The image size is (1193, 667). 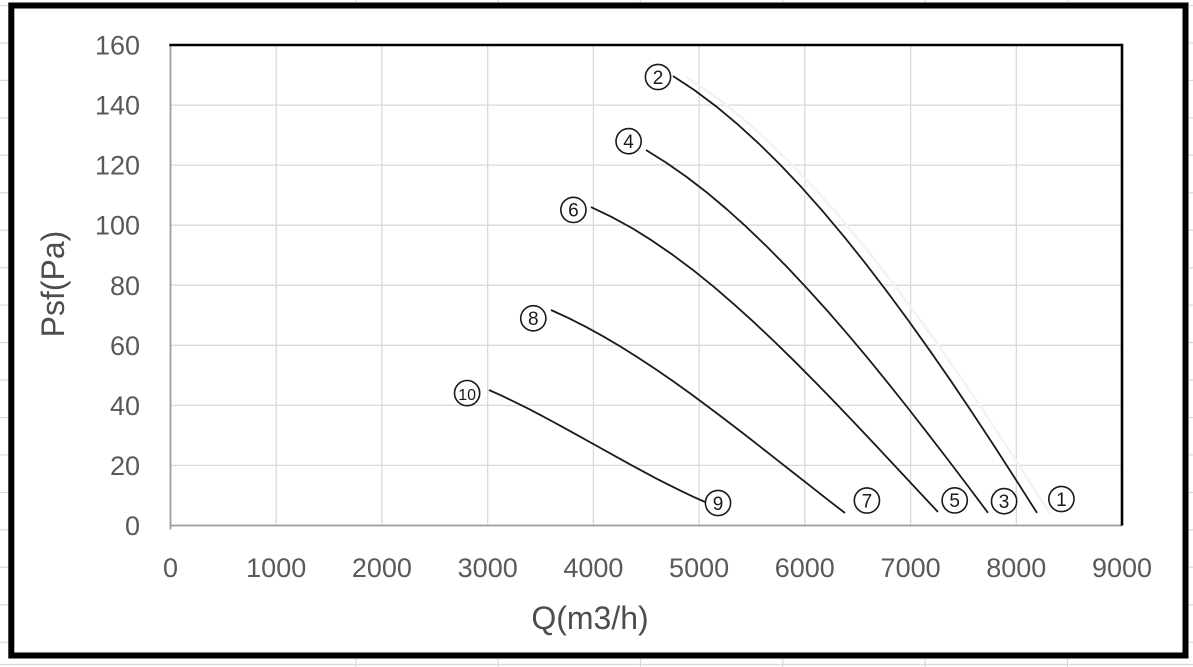 What do you see at coordinates (117, 46) in the screenshot?
I see `svg-text: 160` at bounding box center [117, 46].